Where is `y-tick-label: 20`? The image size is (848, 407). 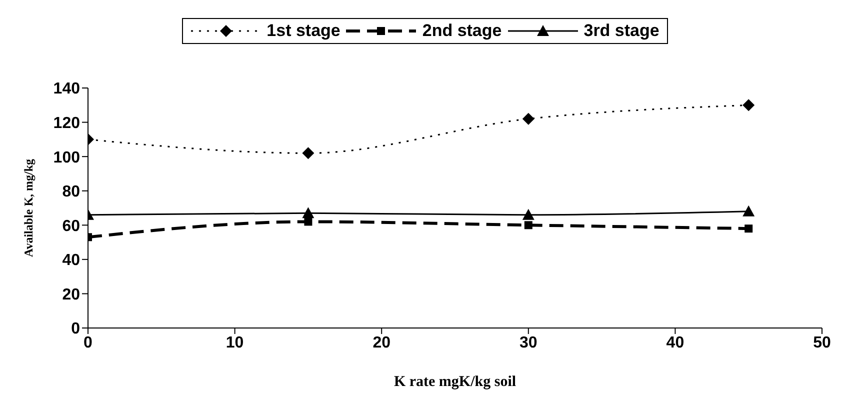
y-tick-label: 20 is located at coordinates (71, 295).